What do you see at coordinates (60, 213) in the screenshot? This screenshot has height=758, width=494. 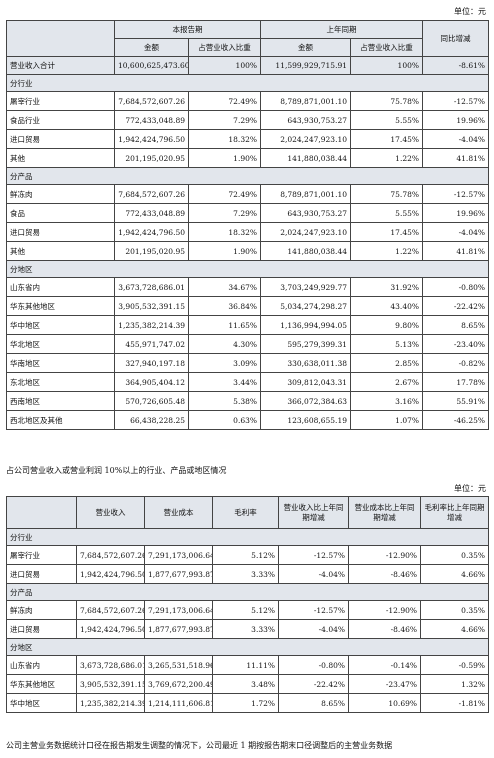 I see `row-label: 食品` at bounding box center [60, 213].